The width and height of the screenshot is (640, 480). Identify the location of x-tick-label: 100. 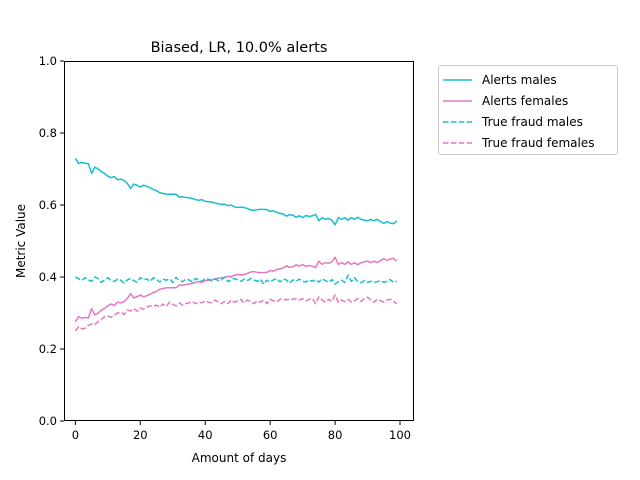
(400, 435).